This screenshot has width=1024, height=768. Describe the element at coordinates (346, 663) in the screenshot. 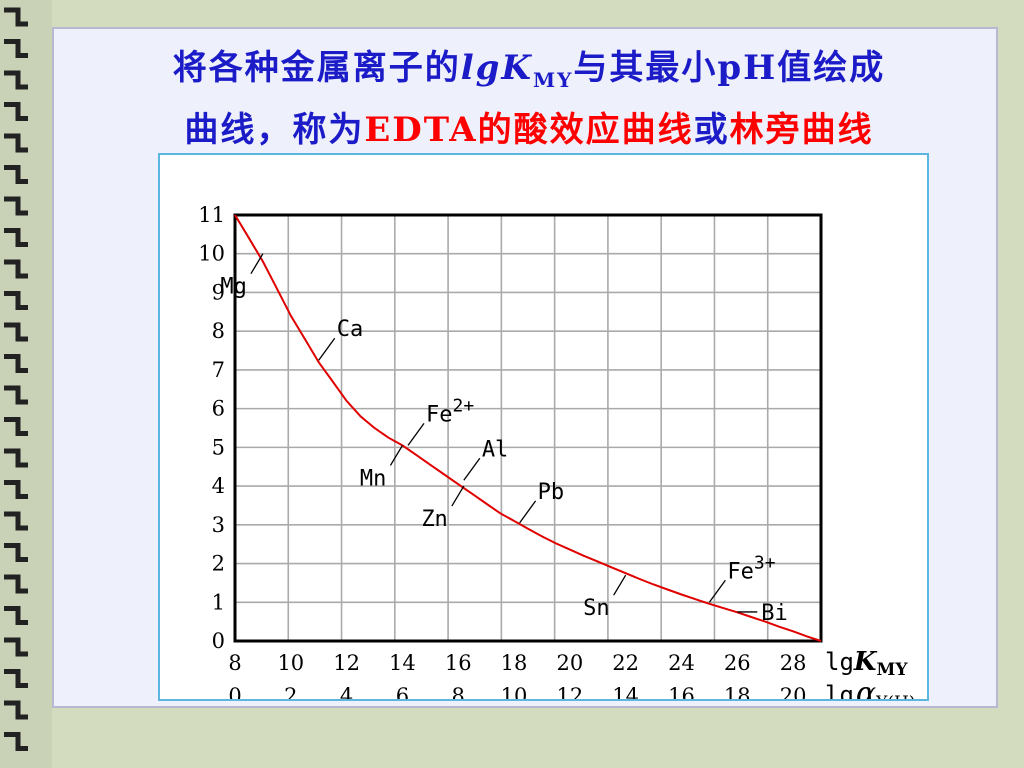

I see `x-primary-tick-label: 12` at that location.